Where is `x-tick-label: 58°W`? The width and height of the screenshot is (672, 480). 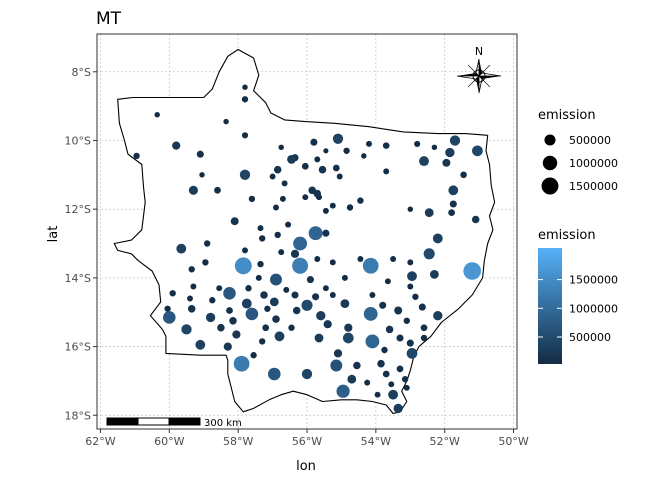 x-tick-label: 58°W is located at coordinates (238, 441).